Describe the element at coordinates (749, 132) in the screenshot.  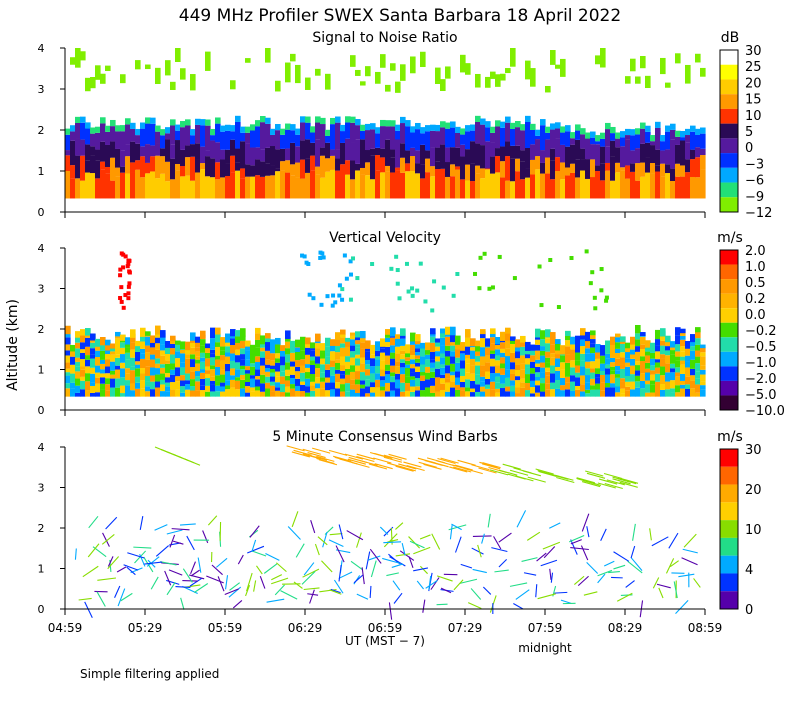
I see `colorbar-label: 5` at that location.